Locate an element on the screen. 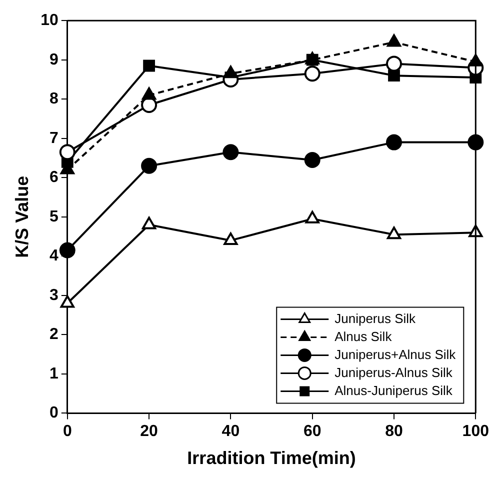  y-tick-label: 3 is located at coordinates (53, 295).